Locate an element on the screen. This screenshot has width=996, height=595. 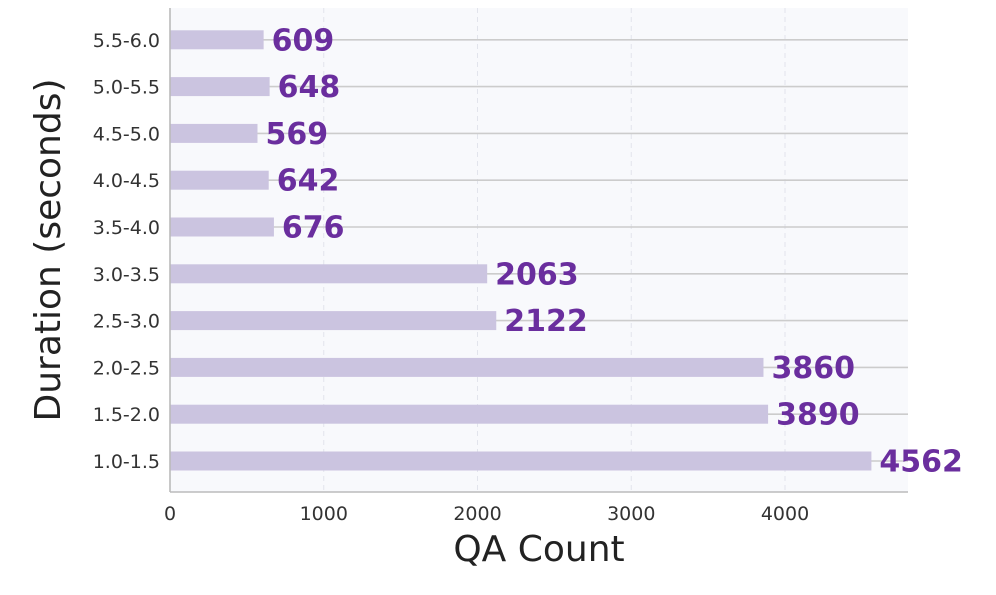
y-tick-label: 1.0-1.5 is located at coordinates (126, 462).